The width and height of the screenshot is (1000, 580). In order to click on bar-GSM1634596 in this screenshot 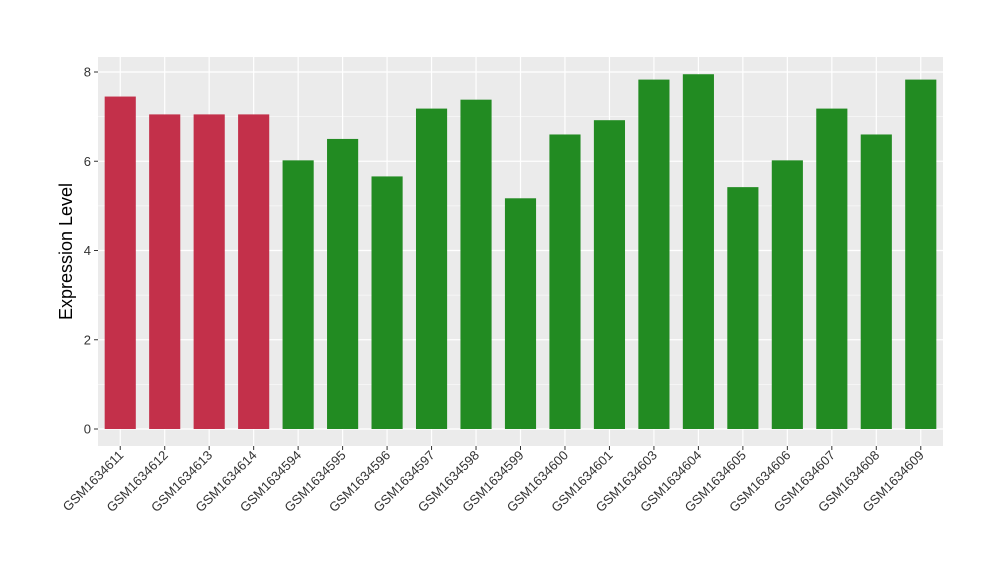, I will do `click(387, 302)`.